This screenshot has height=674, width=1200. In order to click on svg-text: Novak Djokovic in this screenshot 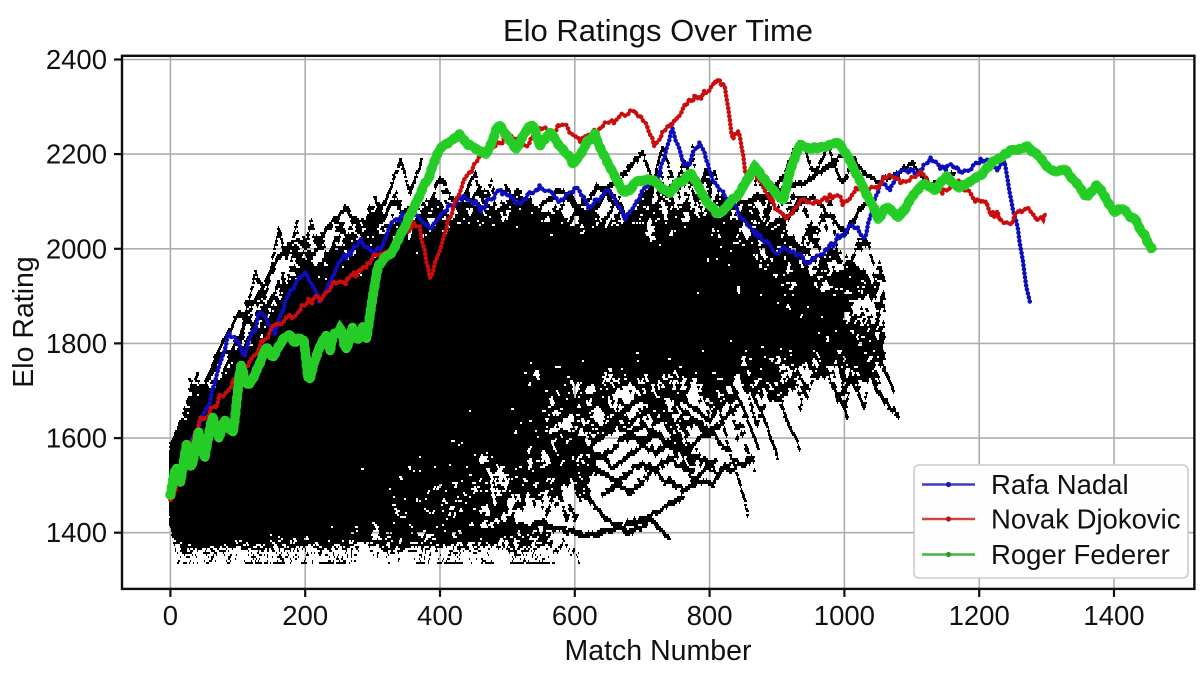, I will do `click(1086, 519)`.